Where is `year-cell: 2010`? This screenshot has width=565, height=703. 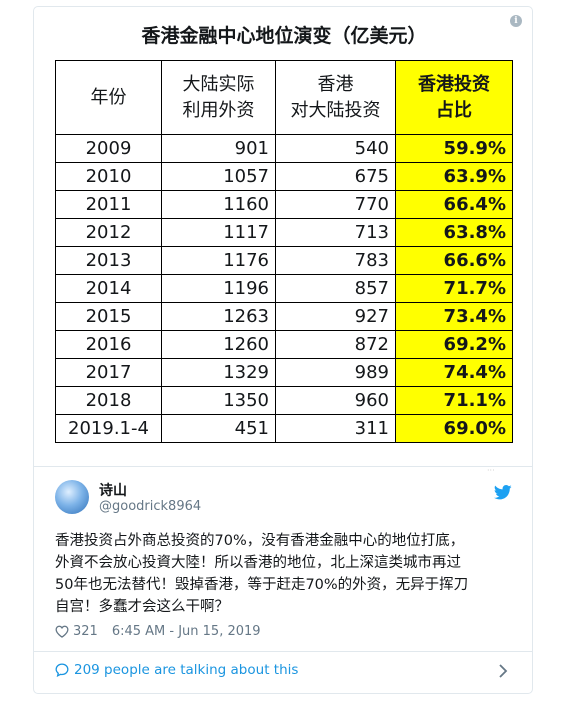
year-cell: 2010 is located at coordinates (108, 176).